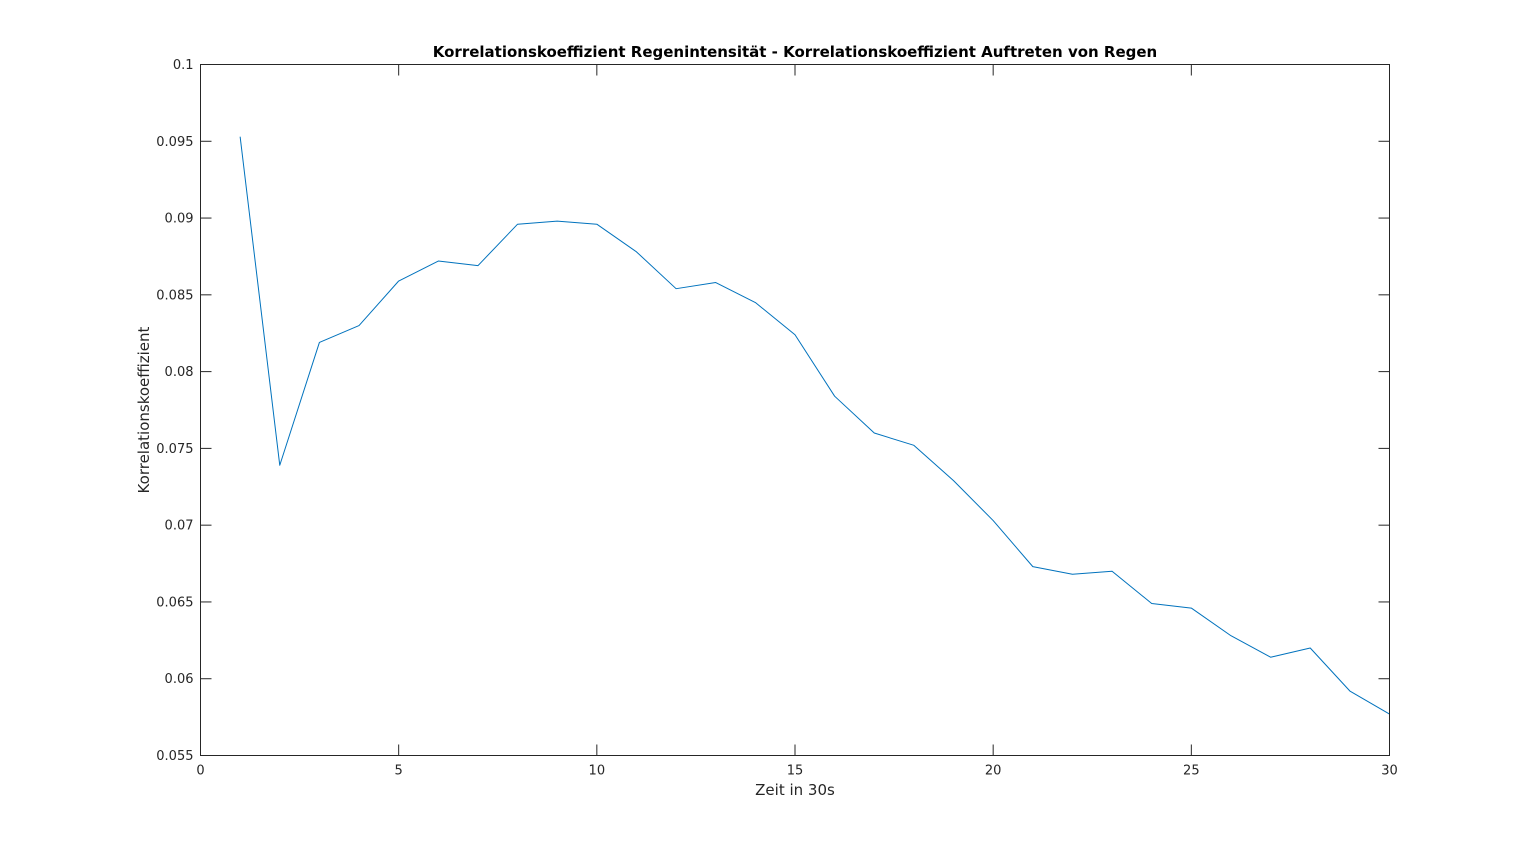 This screenshot has height=850, width=1536. I want to click on x-tick-label: 10, so click(597, 771).